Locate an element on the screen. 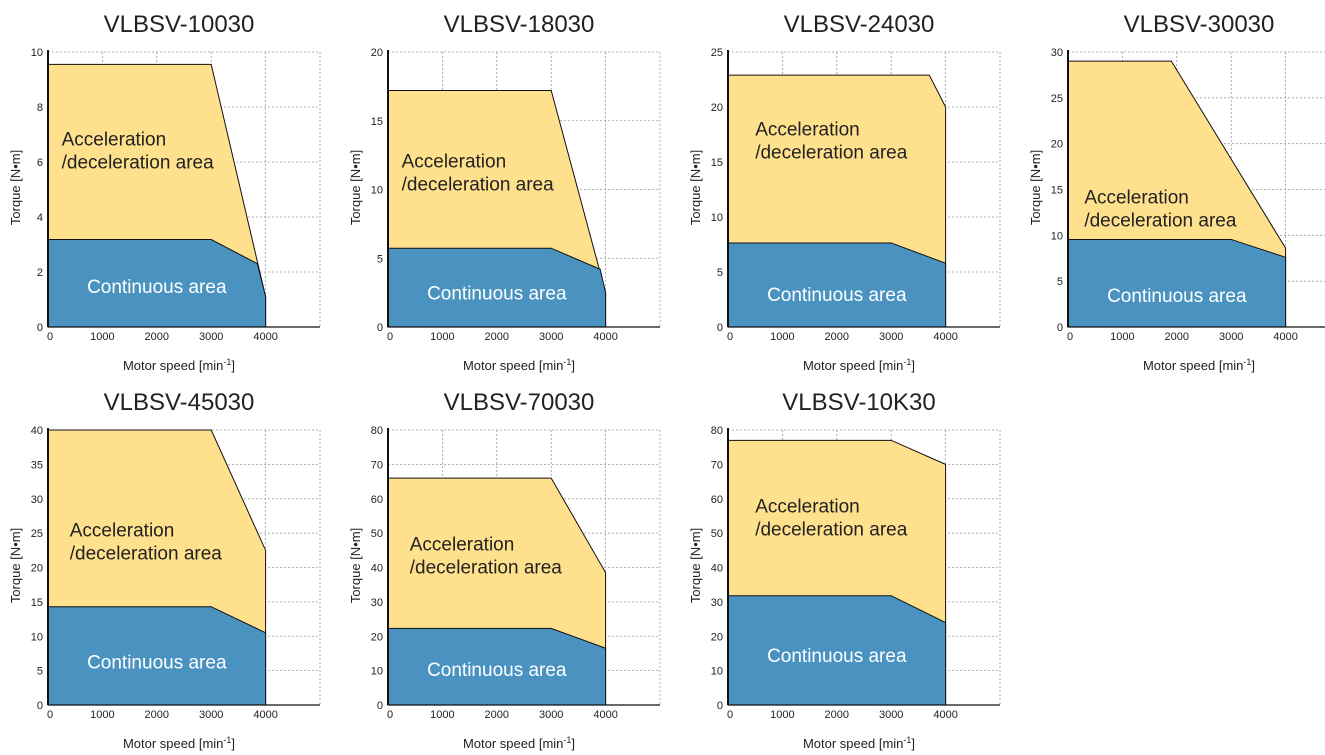  y-tick-label: 35 is located at coordinates (37, 465).